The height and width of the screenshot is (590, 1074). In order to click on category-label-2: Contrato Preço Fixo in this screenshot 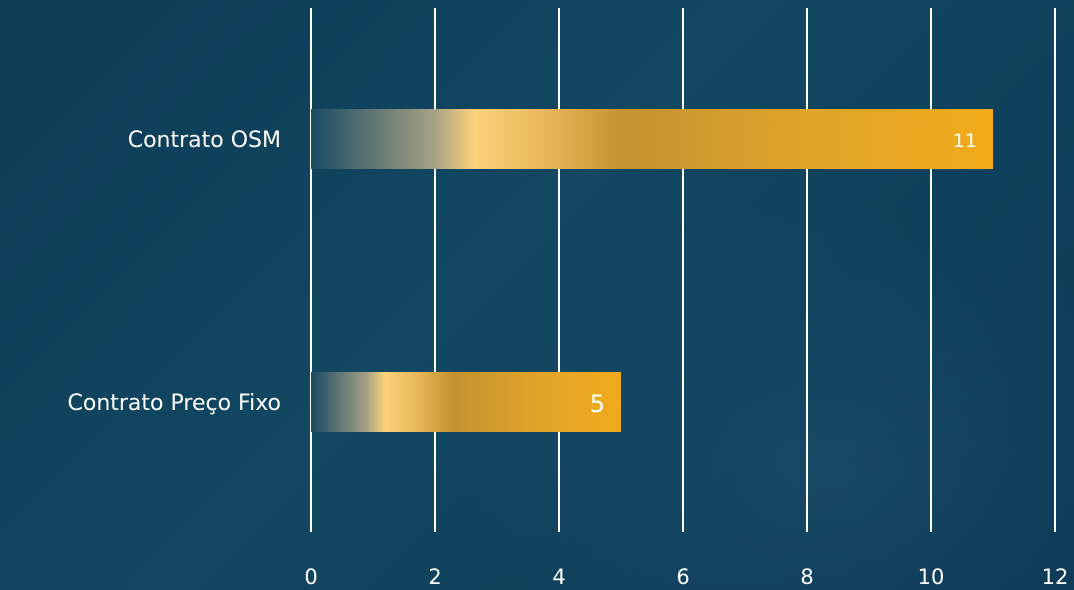, I will do `click(175, 403)`.